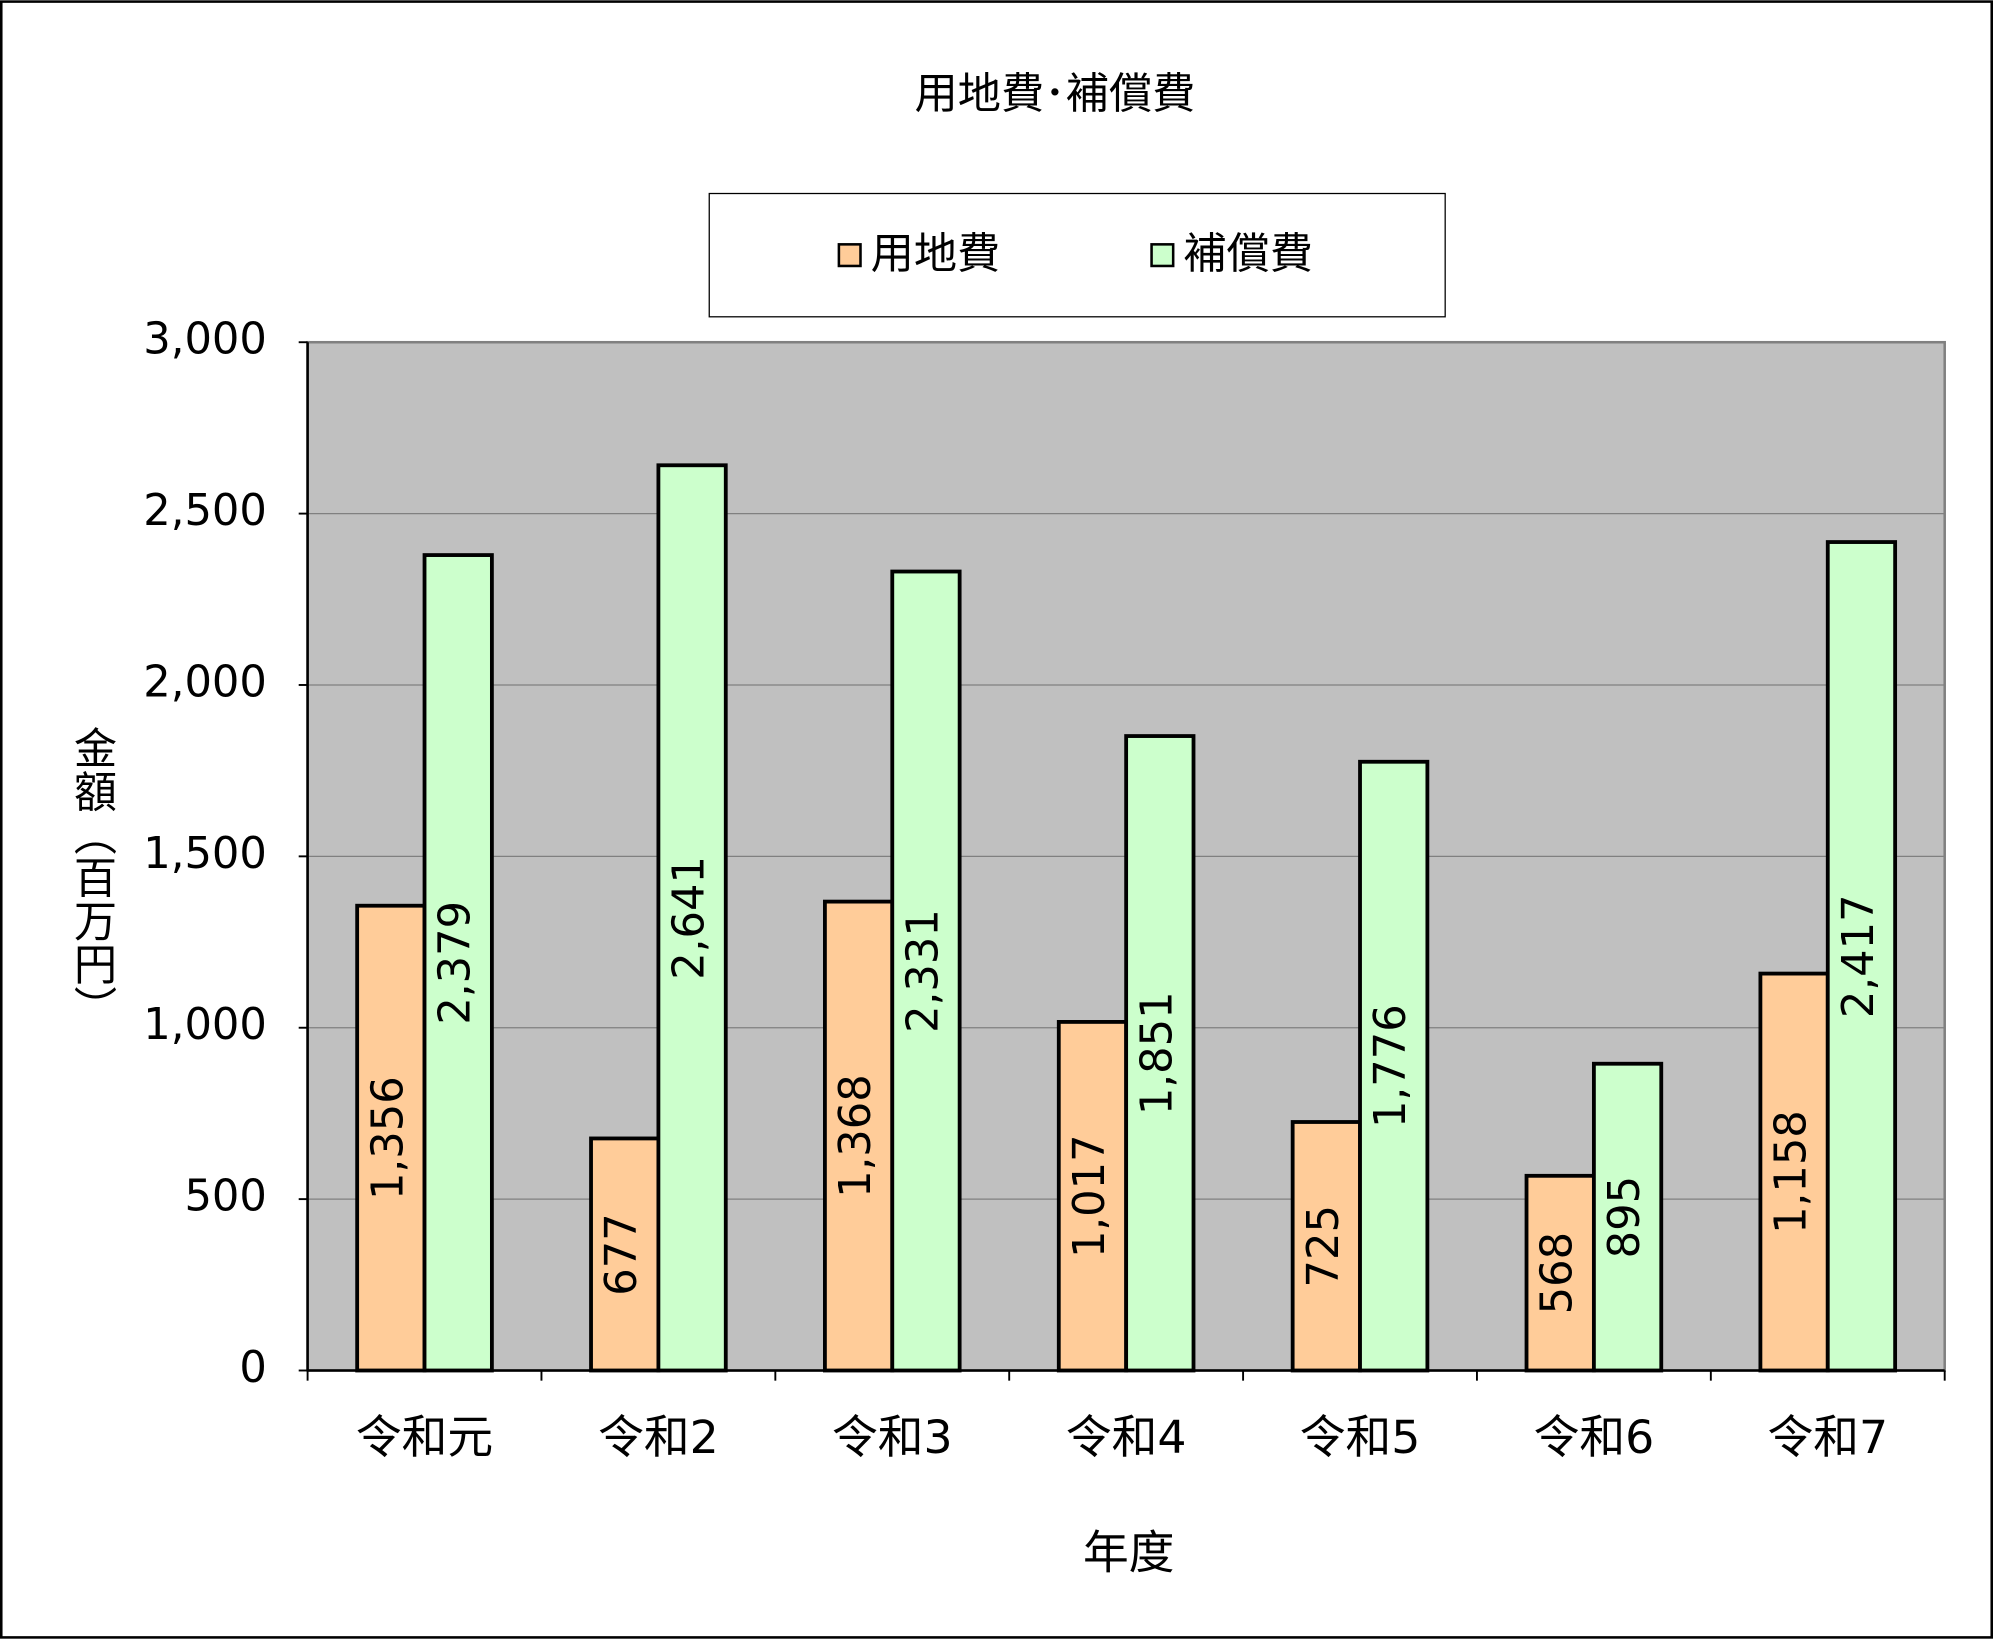  Describe the element at coordinates (936, 255) in the screenshot. I see `legend-label: 用地費` at that location.